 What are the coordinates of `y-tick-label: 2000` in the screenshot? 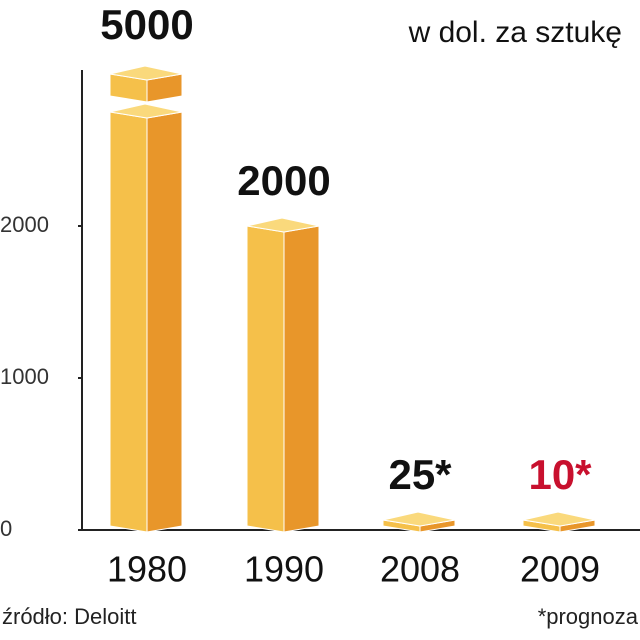 It's located at (24, 224).